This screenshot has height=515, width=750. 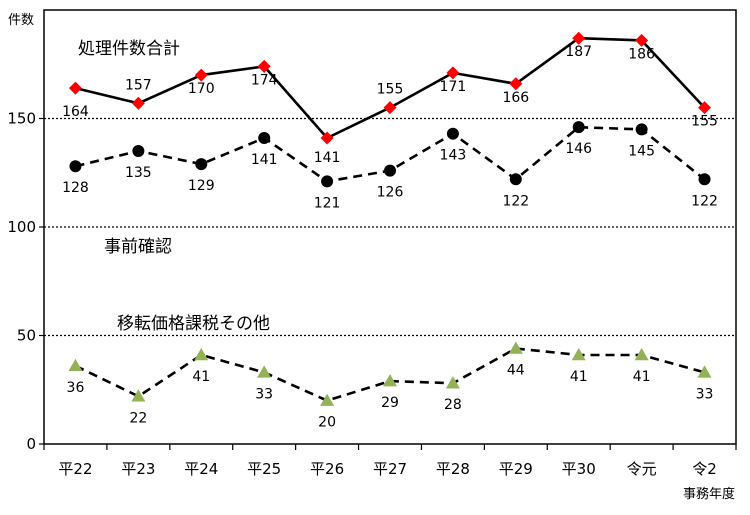 What do you see at coordinates (264, 394) in the screenshot?
I see `data-label-s2-3: 33` at bounding box center [264, 394].